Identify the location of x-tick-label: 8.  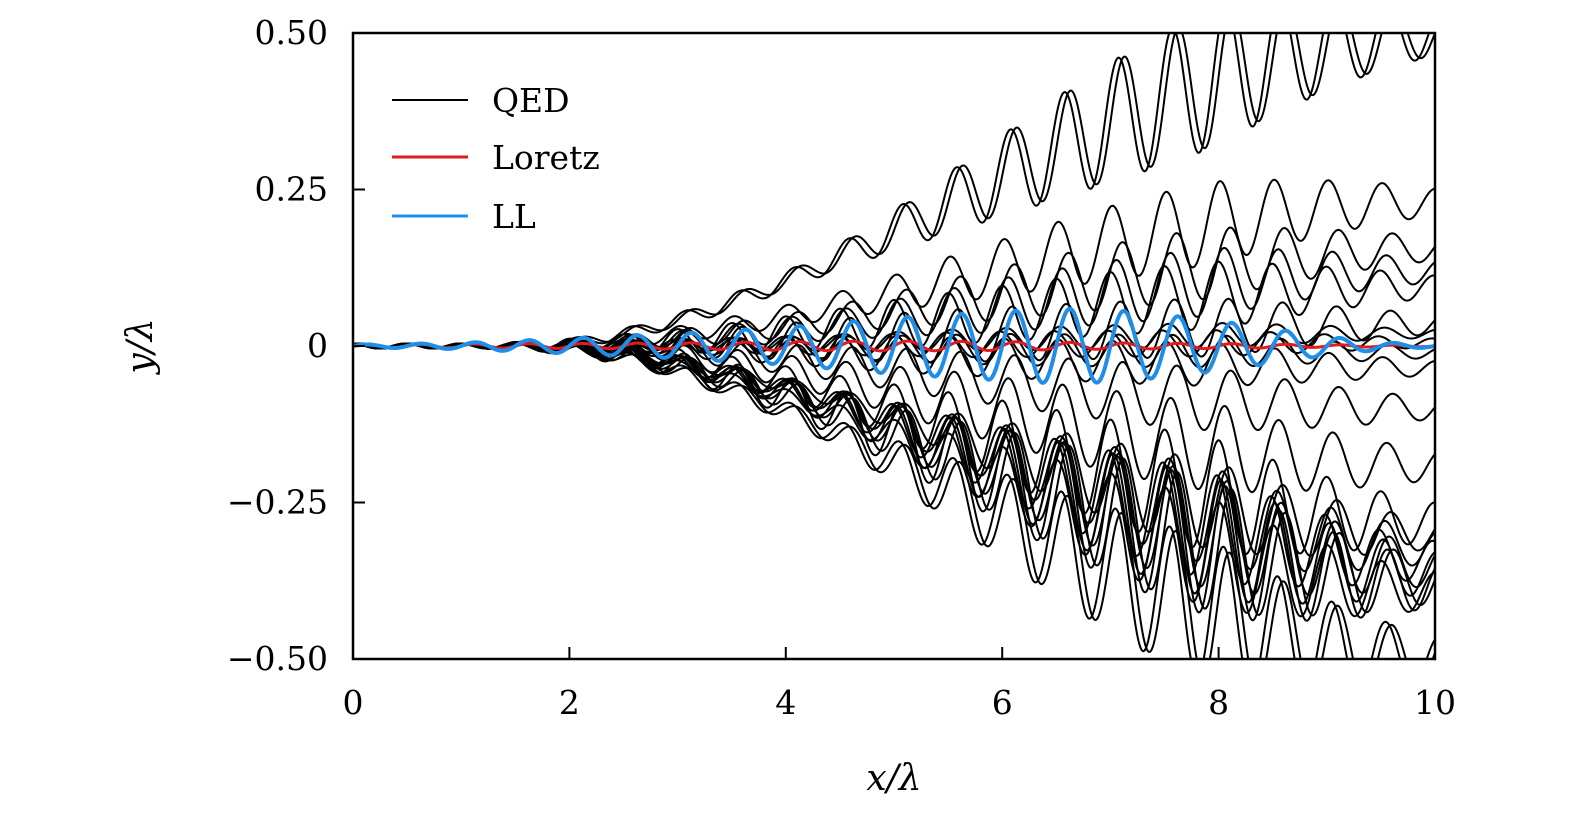
(1218, 702).